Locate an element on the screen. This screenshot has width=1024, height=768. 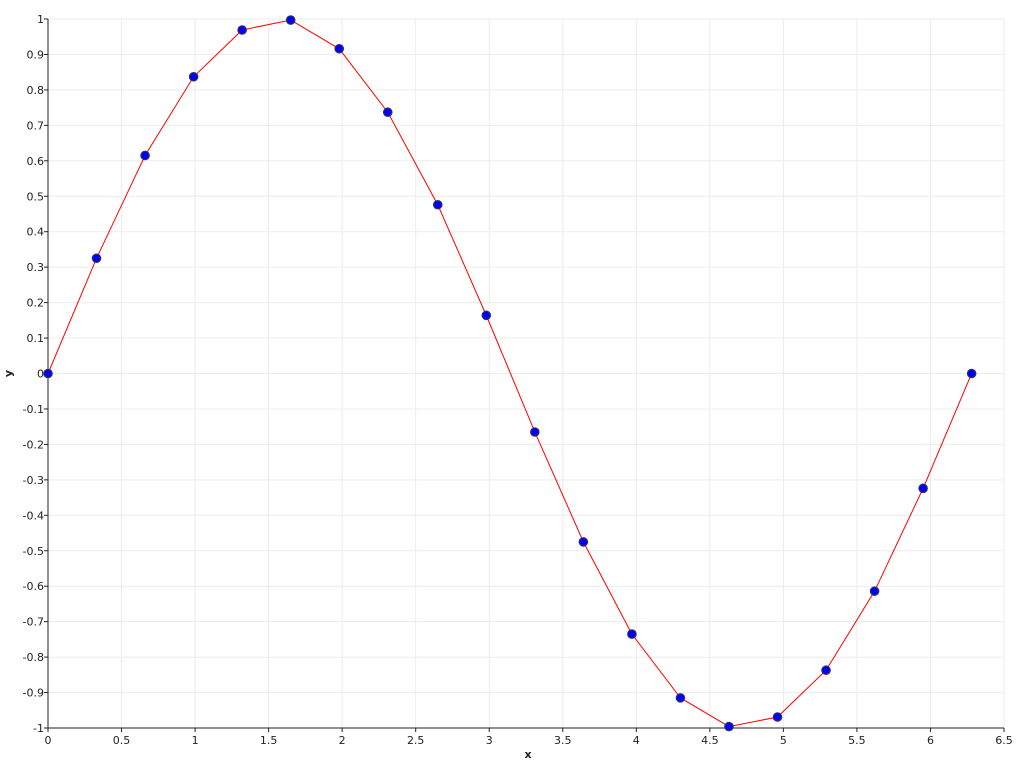
y-tick-label: 0.7 is located at coordinates (36, 125).